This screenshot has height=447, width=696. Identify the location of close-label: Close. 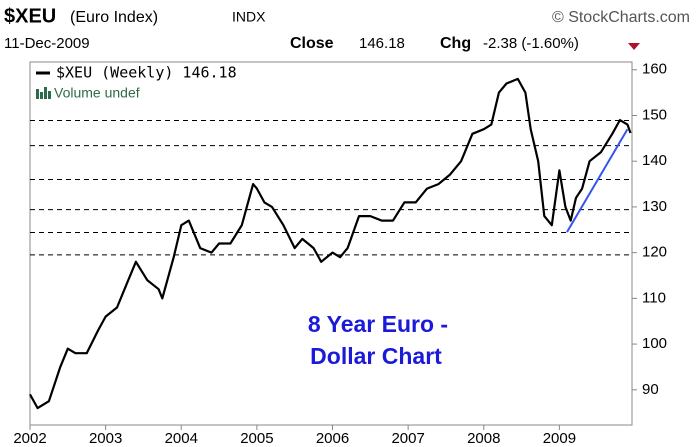
(312, 43).